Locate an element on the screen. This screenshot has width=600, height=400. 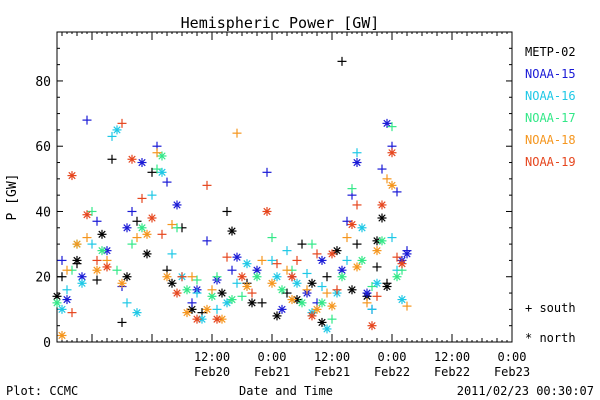
x-tick-date-label: Feb21 is located at coordinates (332, 372).